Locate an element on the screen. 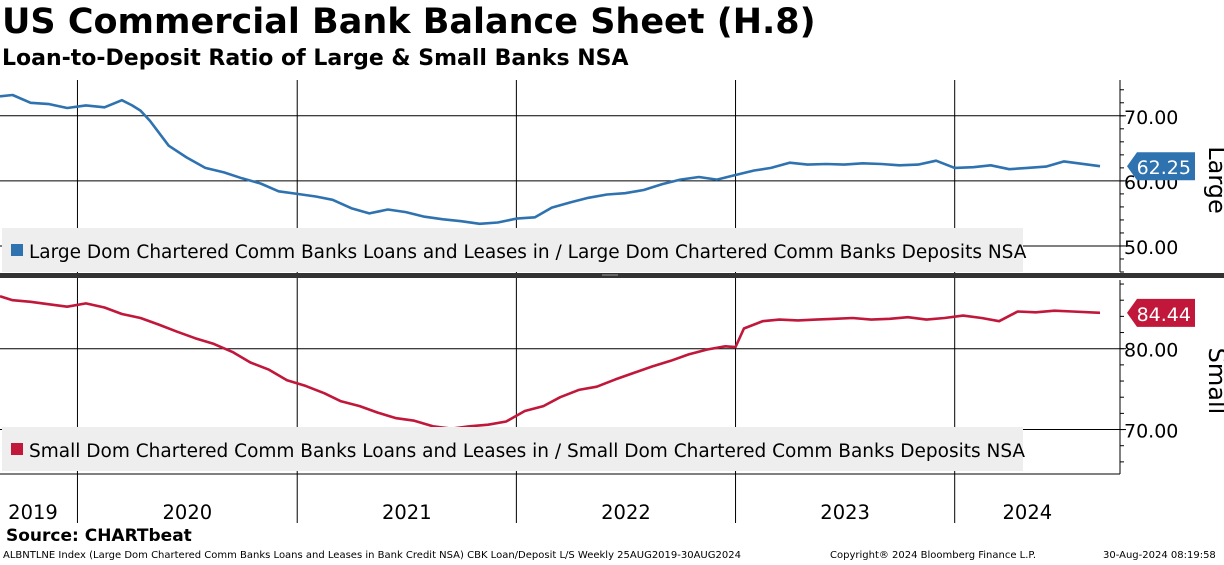  x-tick-label: 2019 is located at coordinates (33, 512).